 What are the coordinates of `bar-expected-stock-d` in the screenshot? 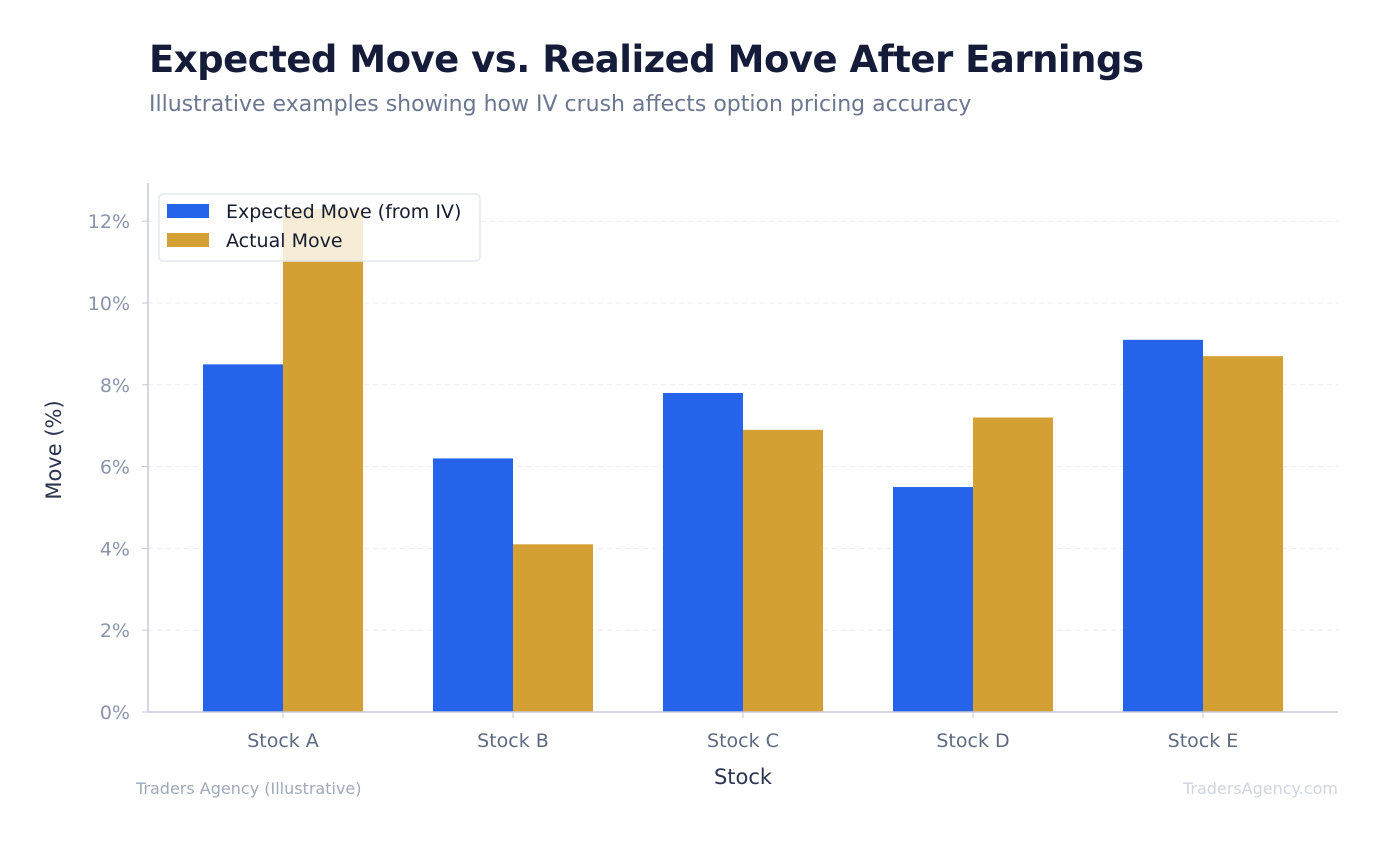 It's located at (933, 599).